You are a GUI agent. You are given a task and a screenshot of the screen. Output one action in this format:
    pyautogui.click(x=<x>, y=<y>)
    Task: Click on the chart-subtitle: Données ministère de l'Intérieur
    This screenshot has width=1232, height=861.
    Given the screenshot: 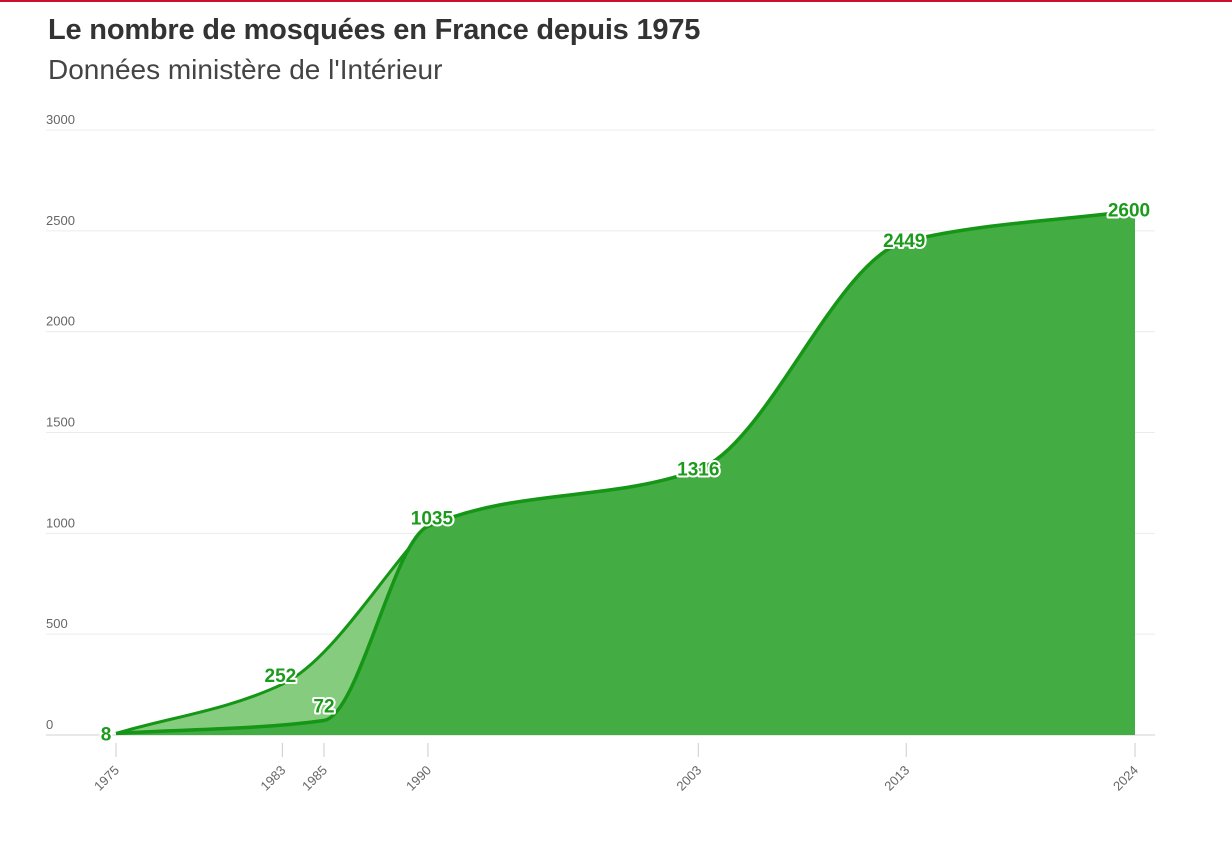 What is the action you would take?
    pyautogui.click(x=245, y=69)
    